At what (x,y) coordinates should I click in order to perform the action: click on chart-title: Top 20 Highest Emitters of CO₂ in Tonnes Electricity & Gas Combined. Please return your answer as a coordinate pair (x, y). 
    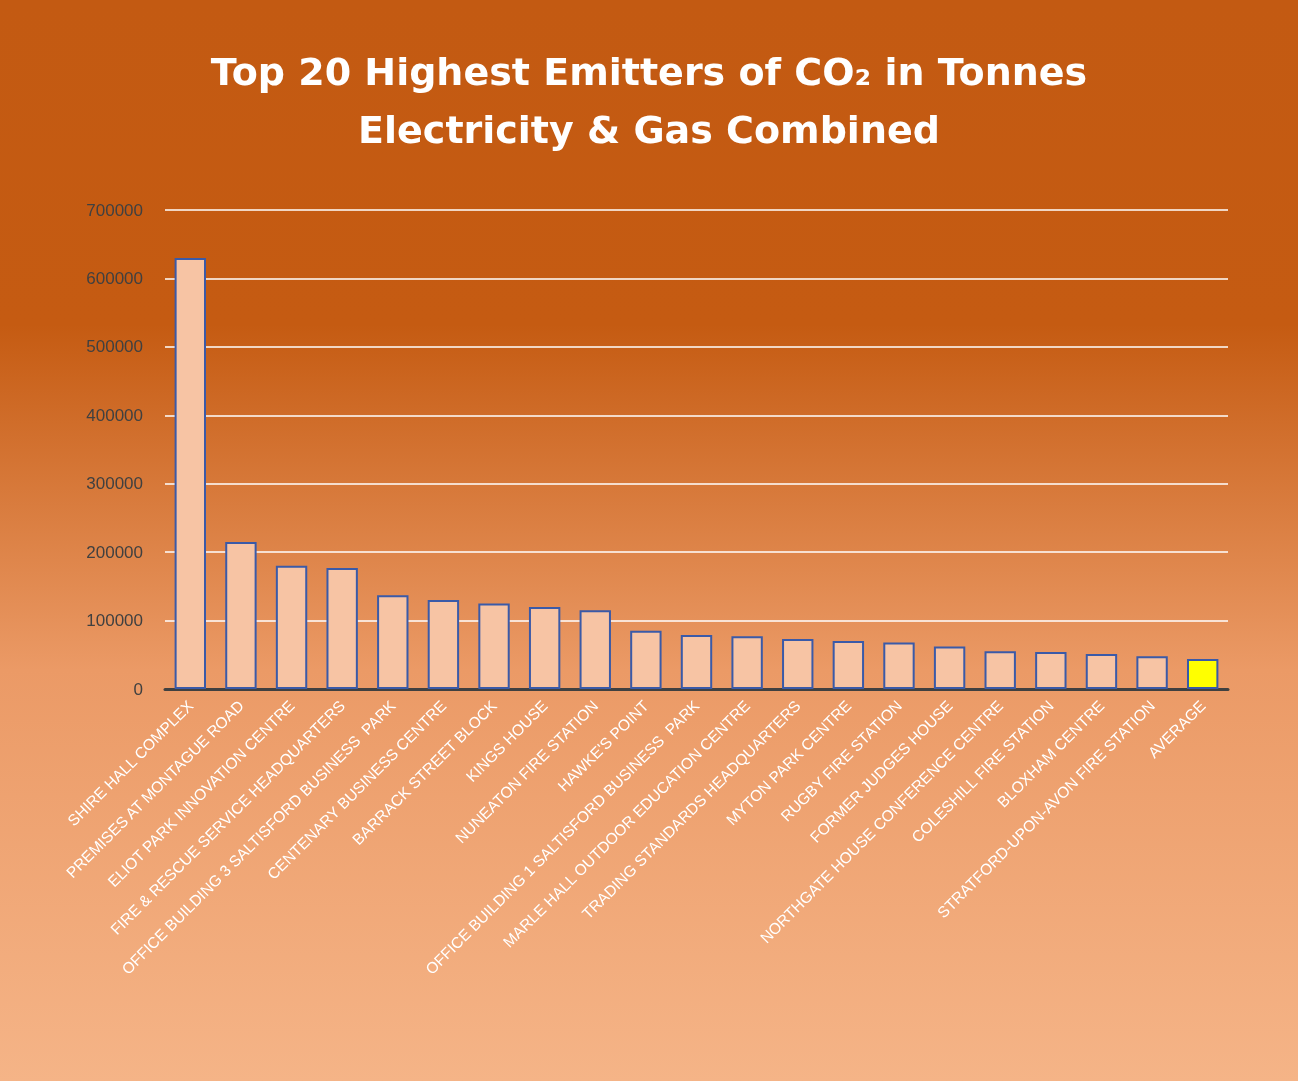
    Looking at the image, I should click on (649, 101).